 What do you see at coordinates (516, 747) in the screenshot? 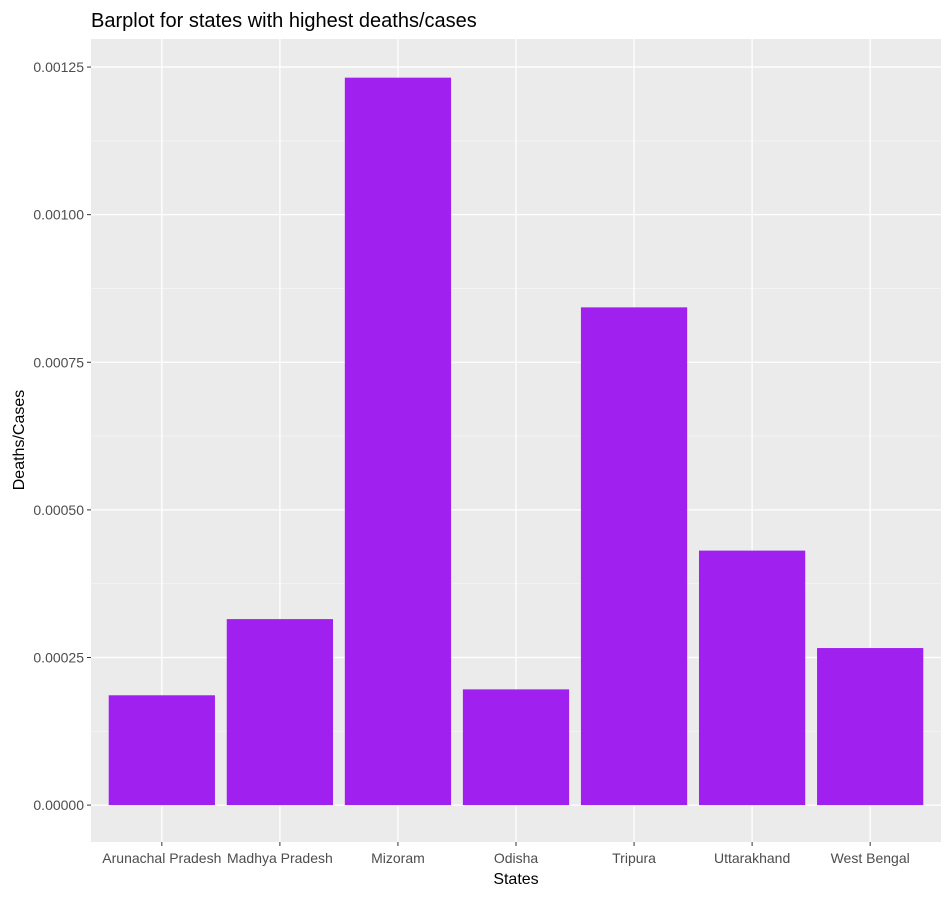
I see `bar-odisha` at bounding box center [516, 747].